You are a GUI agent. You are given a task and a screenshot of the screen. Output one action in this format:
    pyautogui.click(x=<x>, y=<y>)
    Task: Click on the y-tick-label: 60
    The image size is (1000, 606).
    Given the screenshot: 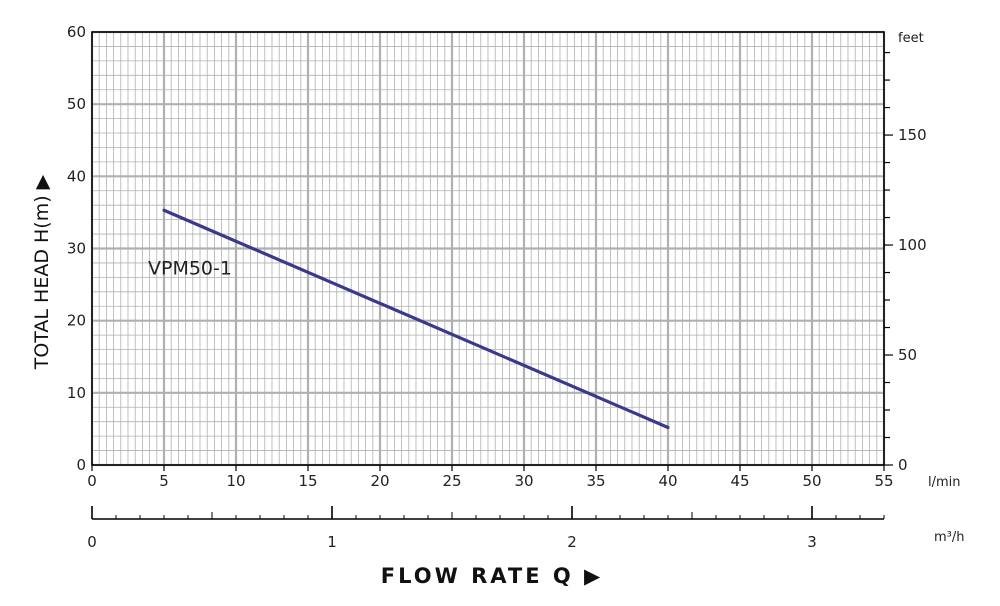 What is the action you would take?
    pyautogui.click(x=76, y=32)
    